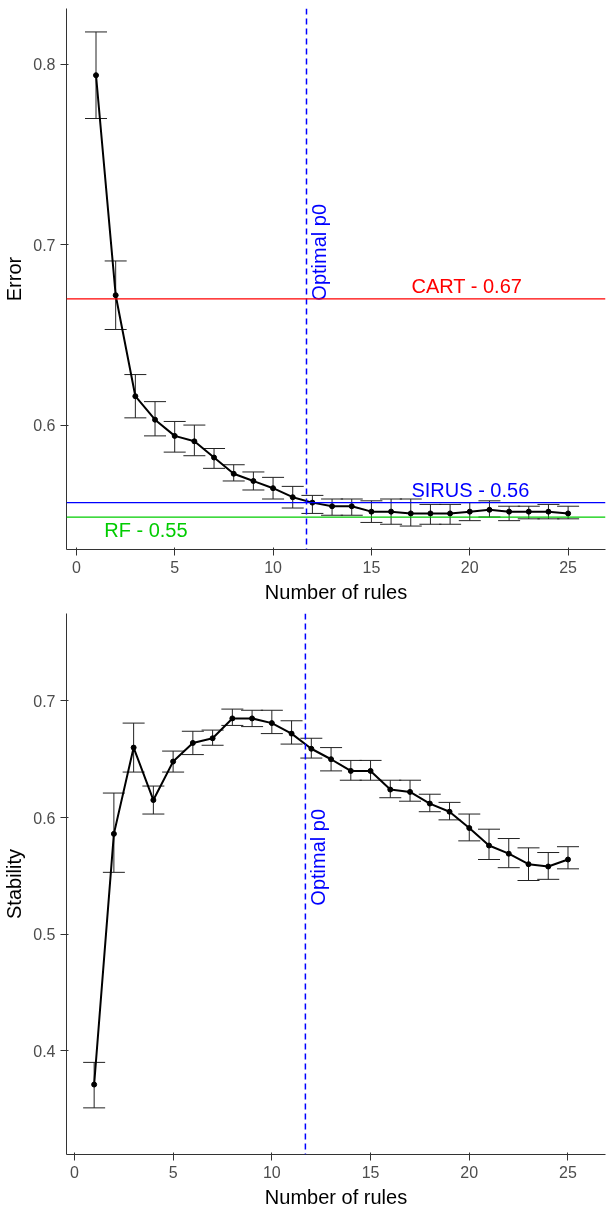  I want to click on ref-line-label: RF - 0.55, so click(146, 530).